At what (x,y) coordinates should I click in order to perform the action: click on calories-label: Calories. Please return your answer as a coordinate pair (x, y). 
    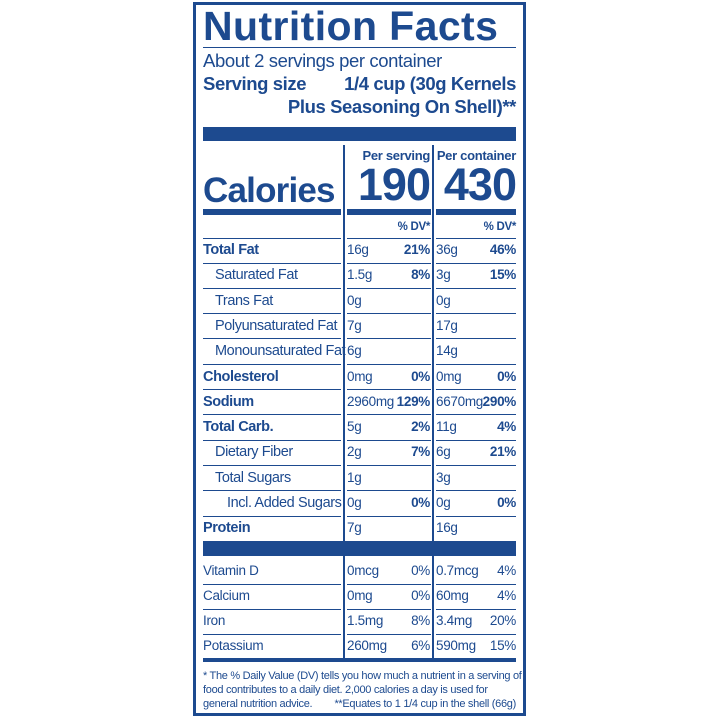
    Looking at the image, I should click on (269, 190).